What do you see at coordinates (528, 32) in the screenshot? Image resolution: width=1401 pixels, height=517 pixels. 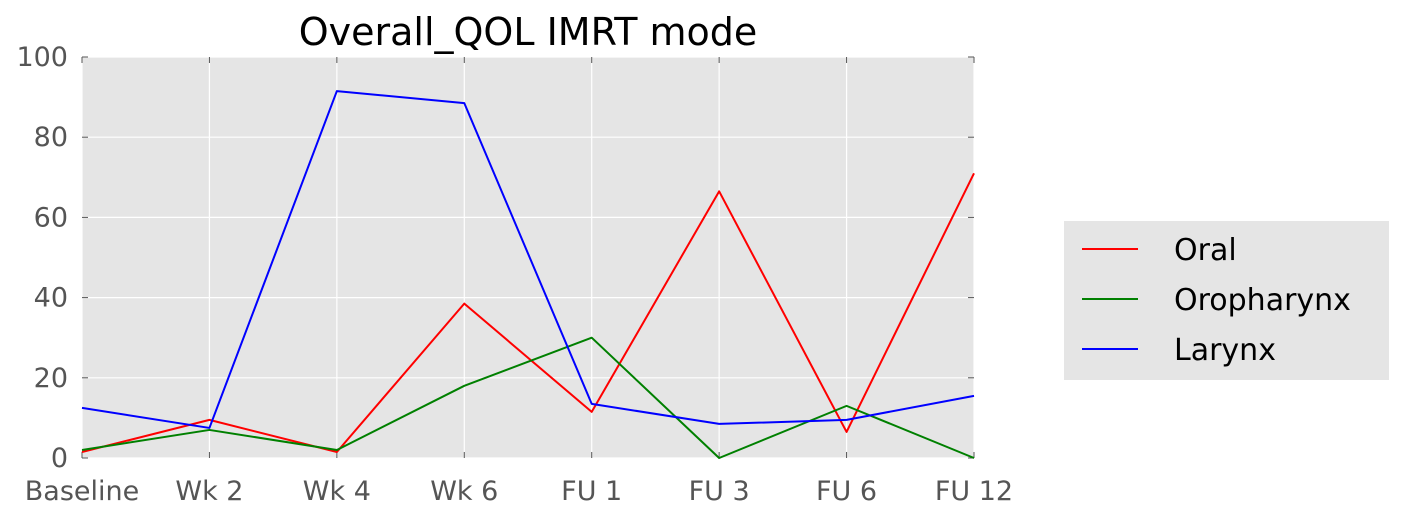 I see `chart-title: Overall_QOL IMRT mode` at bounding box center [528, 32].